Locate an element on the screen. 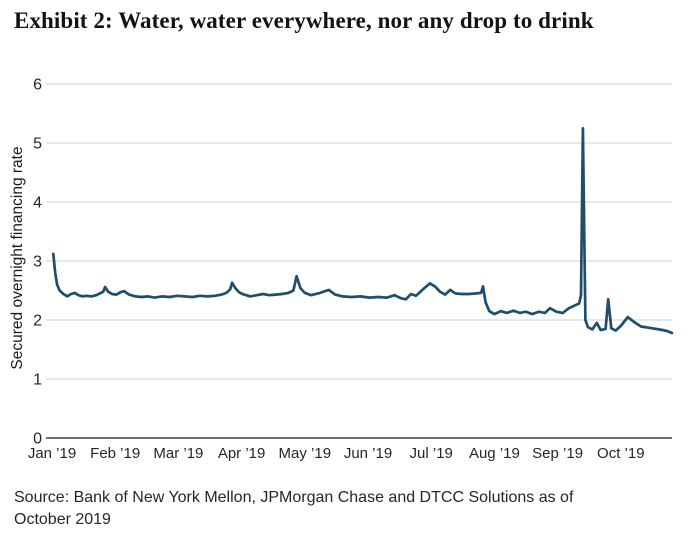 This screenshot has height=556, width=700. x-tick-label: Apr ’19 is located at coordinates (242, 453).